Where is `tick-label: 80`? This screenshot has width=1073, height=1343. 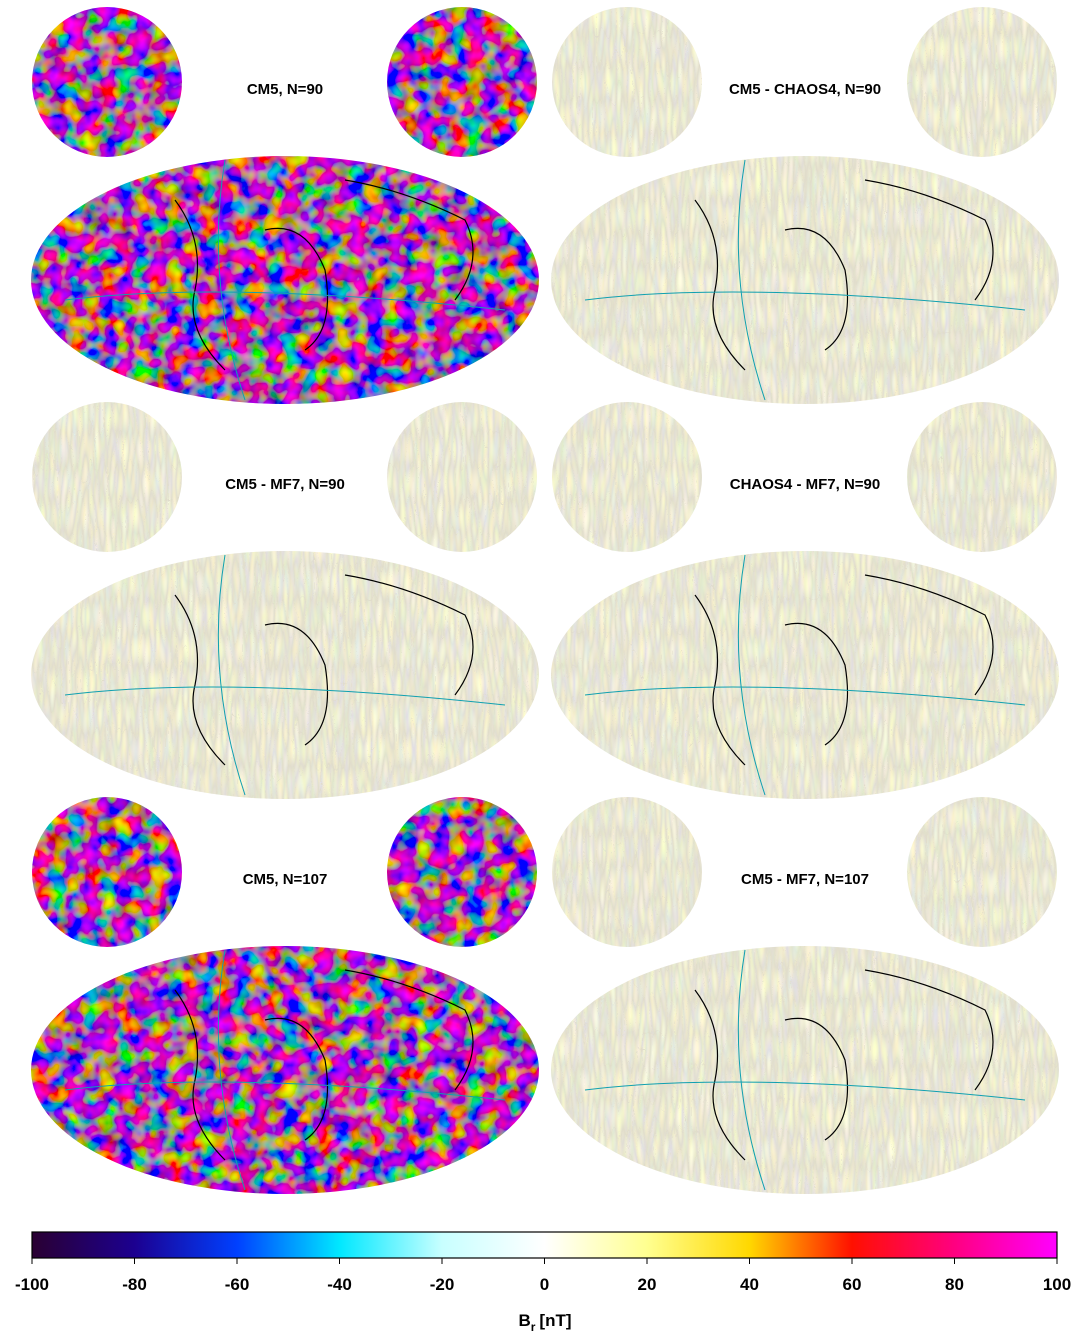 tick-label: 80 is located at coordinates (954, 1284).